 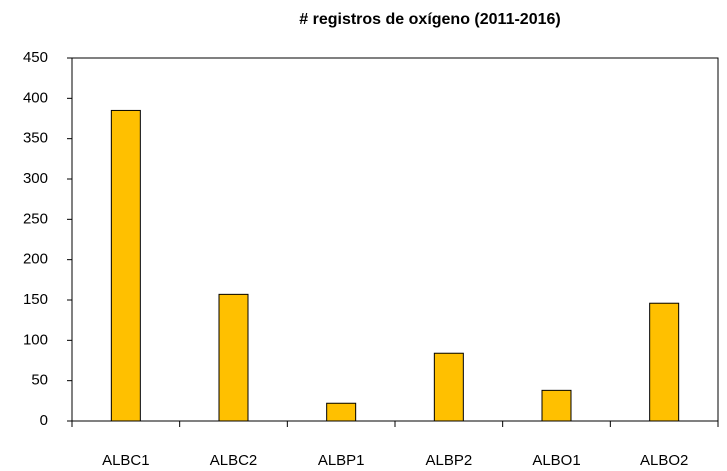 I want to click on y-tick-label: 350, so click(x=35, y=138).